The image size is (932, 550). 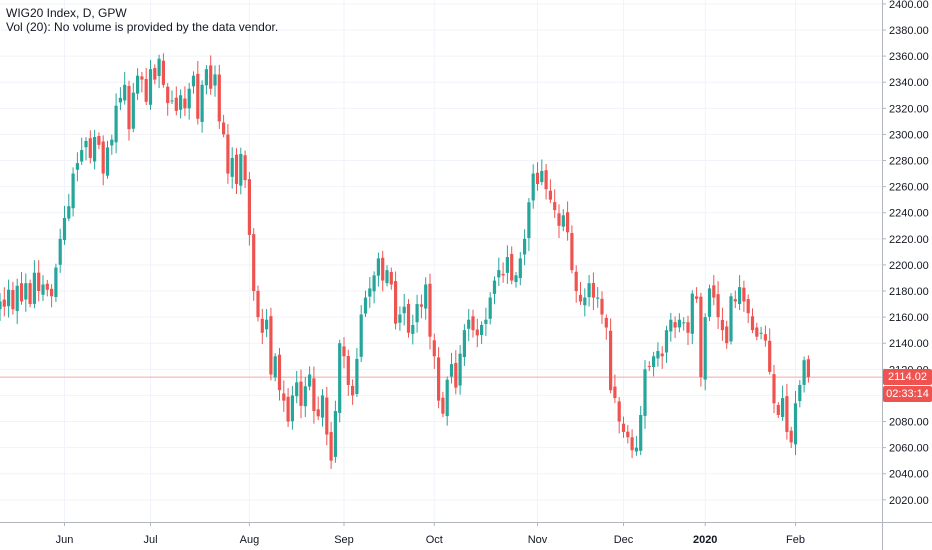 What do you see at coordinates (909, 83) in the screenshot?
I see `y-tick-label: 2340.00` at bounding box center [909, 83].